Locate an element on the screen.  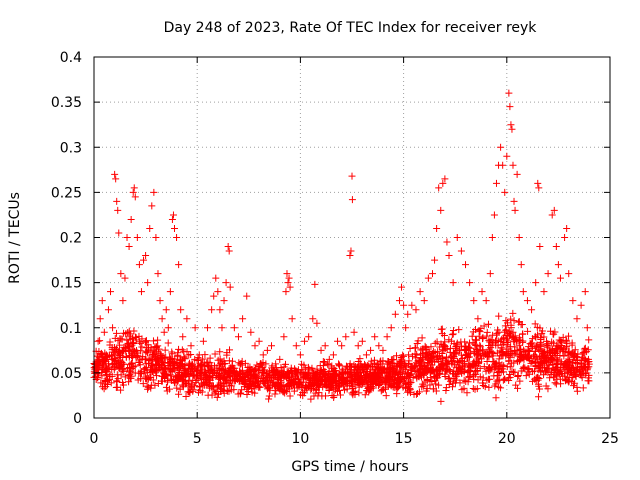
y-tick-label: 0 is located at coordinates (77, 419).